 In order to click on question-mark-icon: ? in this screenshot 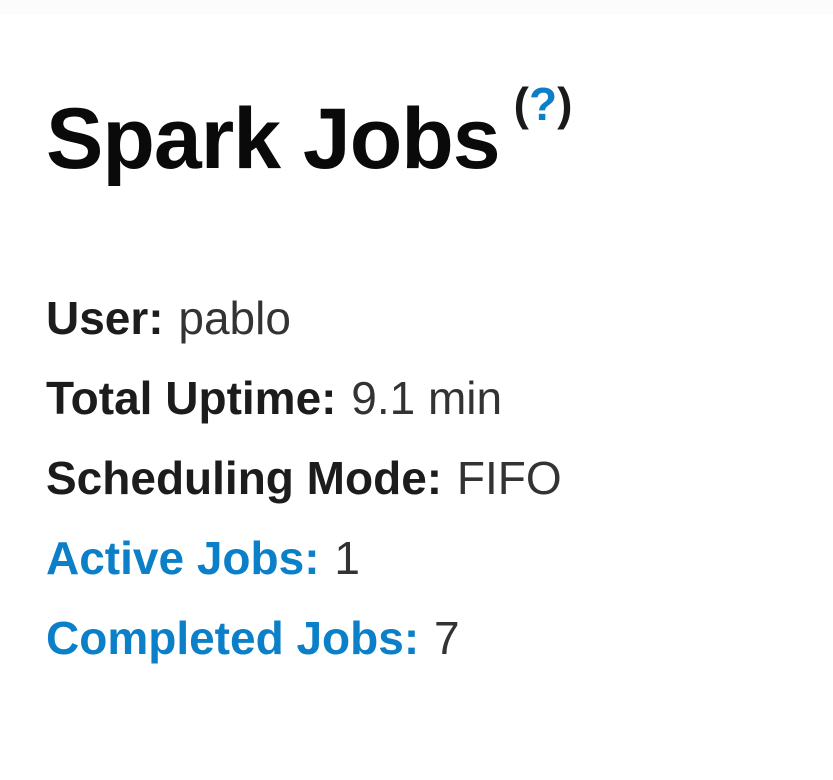, I will do `click(543, 104)`.